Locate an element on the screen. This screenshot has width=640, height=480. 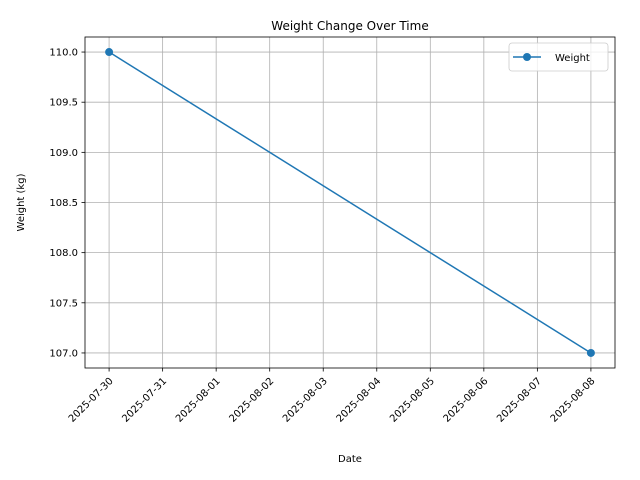
legend-label-weight: Weight is located at coordinates (572, 58).